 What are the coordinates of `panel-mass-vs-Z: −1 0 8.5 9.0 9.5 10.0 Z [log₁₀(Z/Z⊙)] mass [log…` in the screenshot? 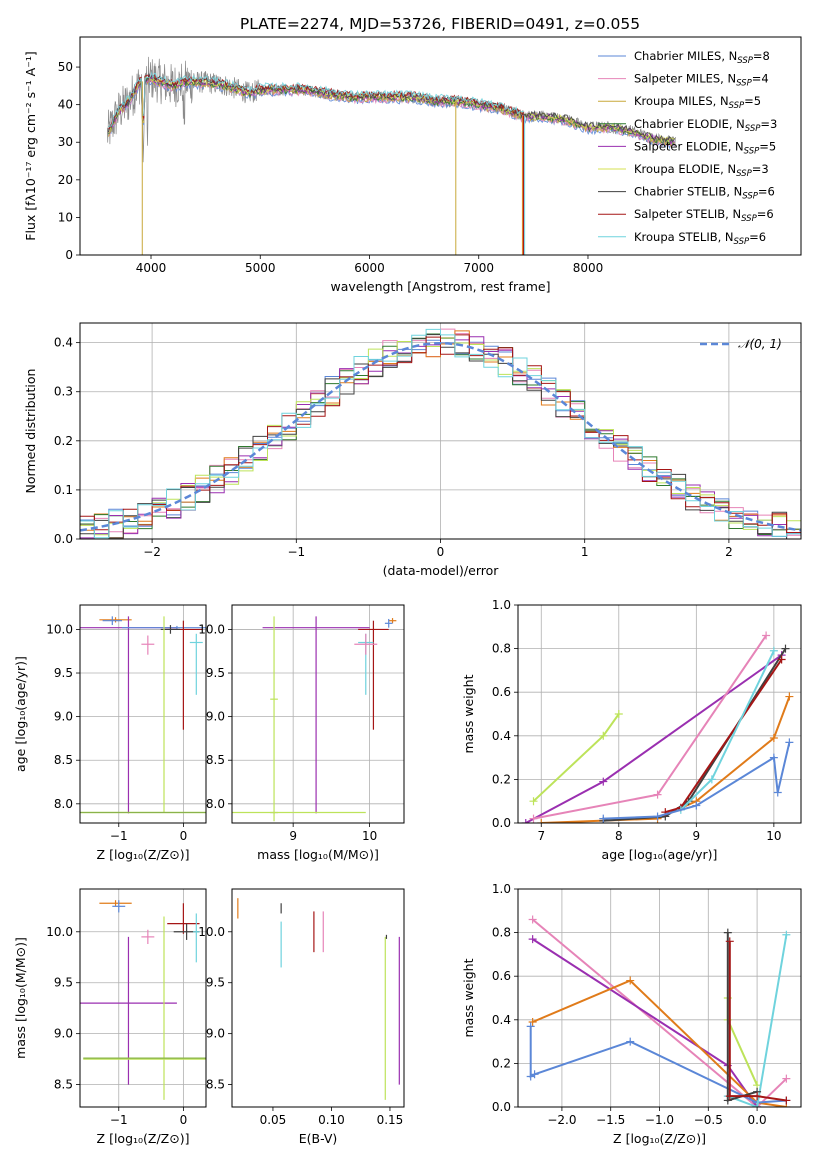 It's located at (110, 1017).